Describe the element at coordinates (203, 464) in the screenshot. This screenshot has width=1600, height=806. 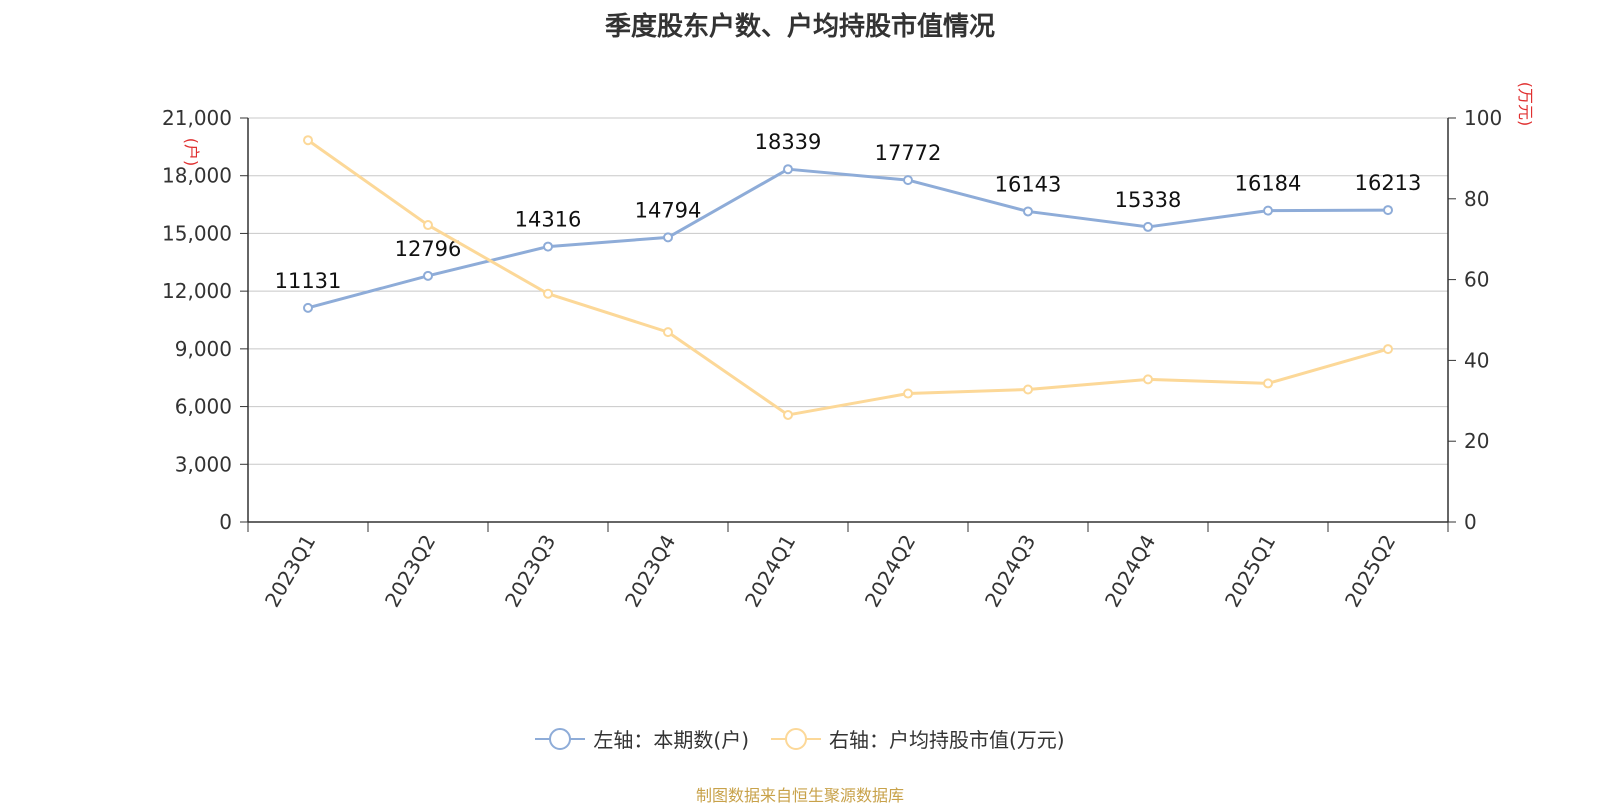
I see `left-axis-tick-label: 3,000` at that location.